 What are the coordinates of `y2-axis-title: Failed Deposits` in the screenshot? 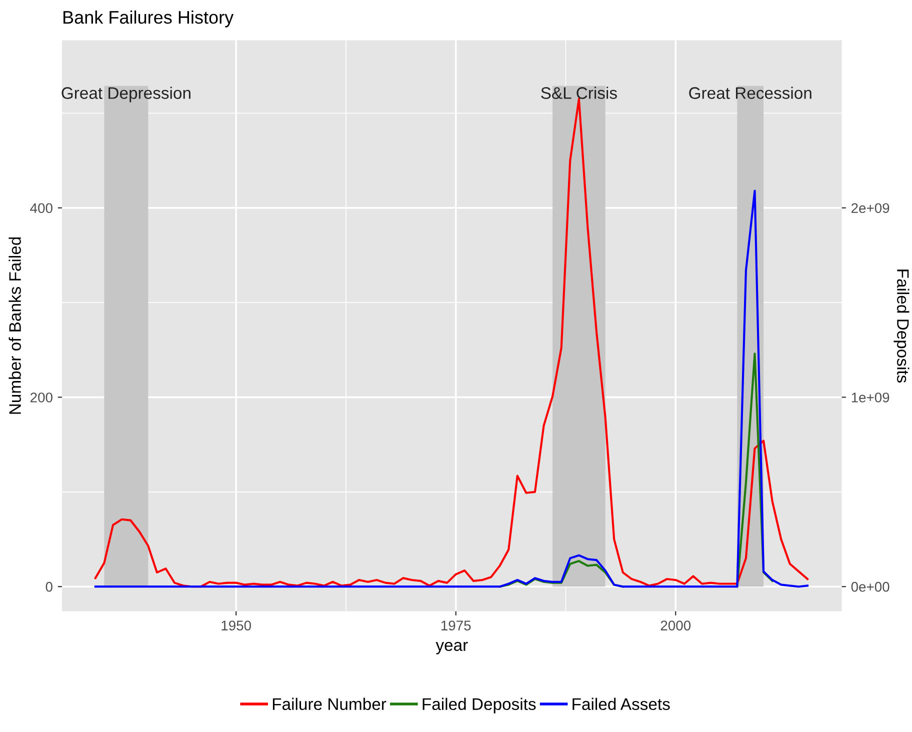 It's located at (902, 326).